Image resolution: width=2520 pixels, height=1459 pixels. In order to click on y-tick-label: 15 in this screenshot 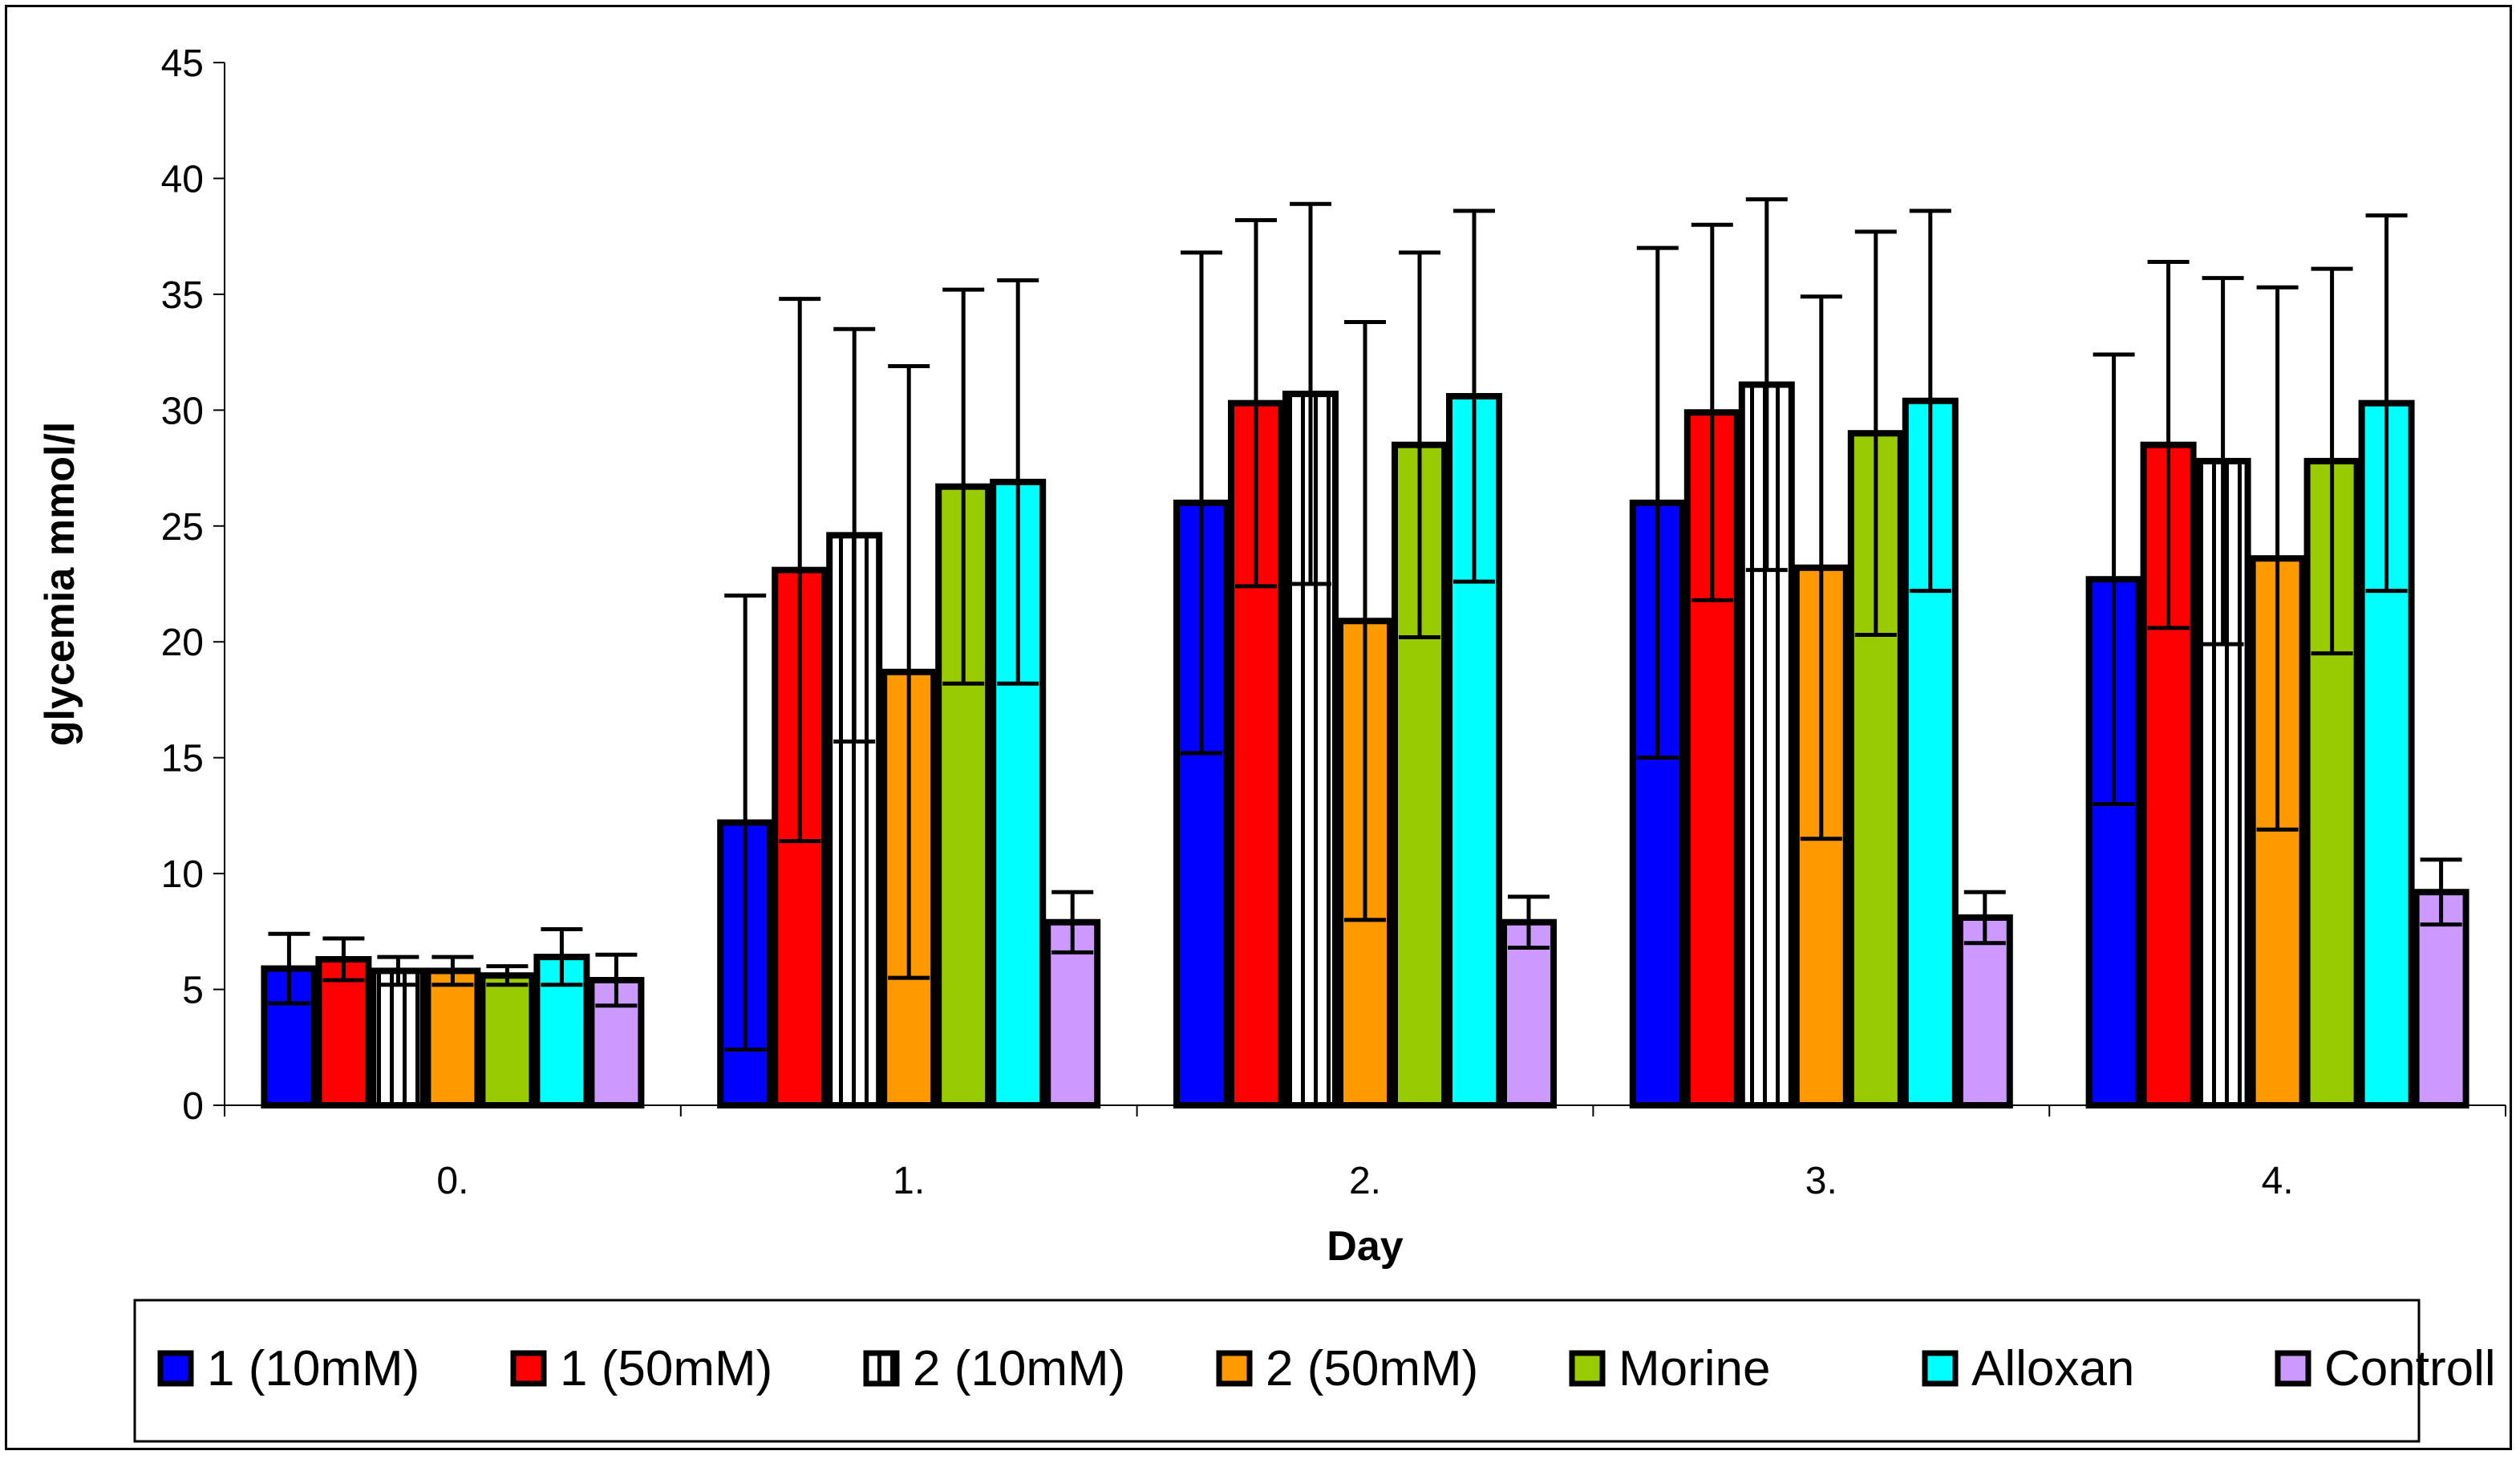, I will do `click(182, 759)`.